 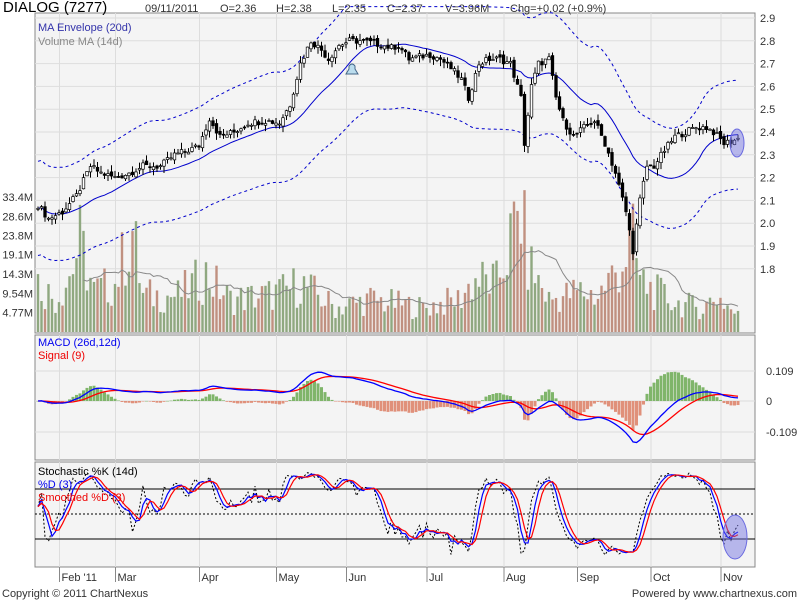 I want to click on powered-by-link: Powered by www.chartnexus.com, so click(x=714, y=594).